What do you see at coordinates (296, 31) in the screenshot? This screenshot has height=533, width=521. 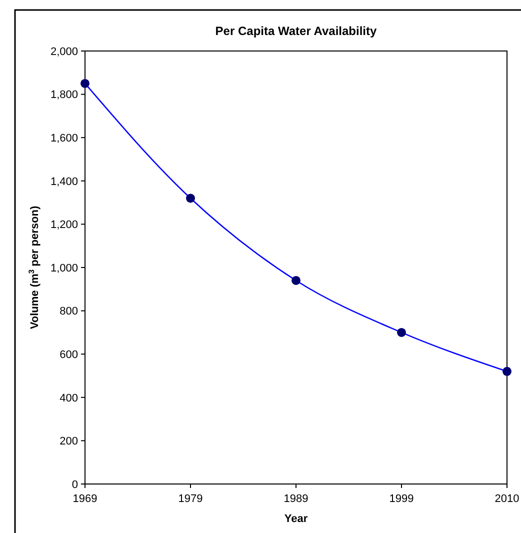 I see `chart-title: Per Capita Water Availability` at bounding box center [296, 31].